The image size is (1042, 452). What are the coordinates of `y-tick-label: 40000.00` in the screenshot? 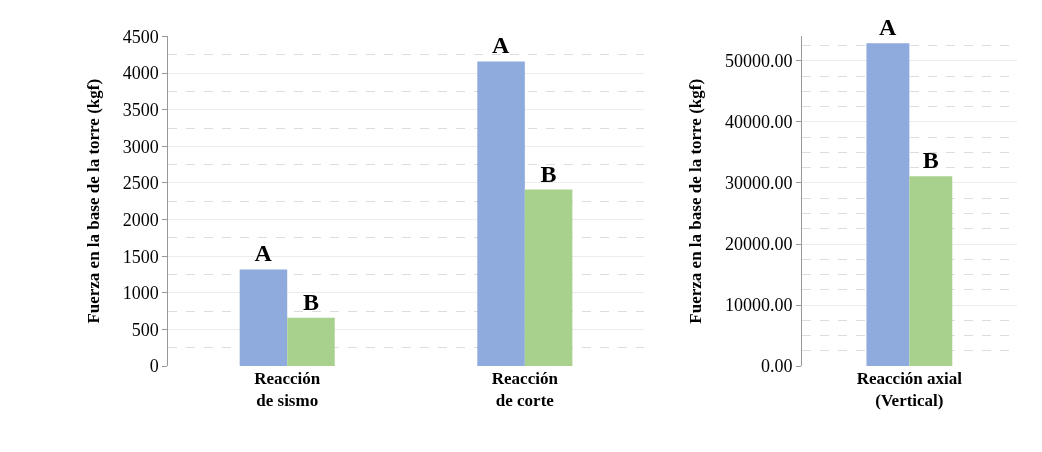 It's located at (758, 122).